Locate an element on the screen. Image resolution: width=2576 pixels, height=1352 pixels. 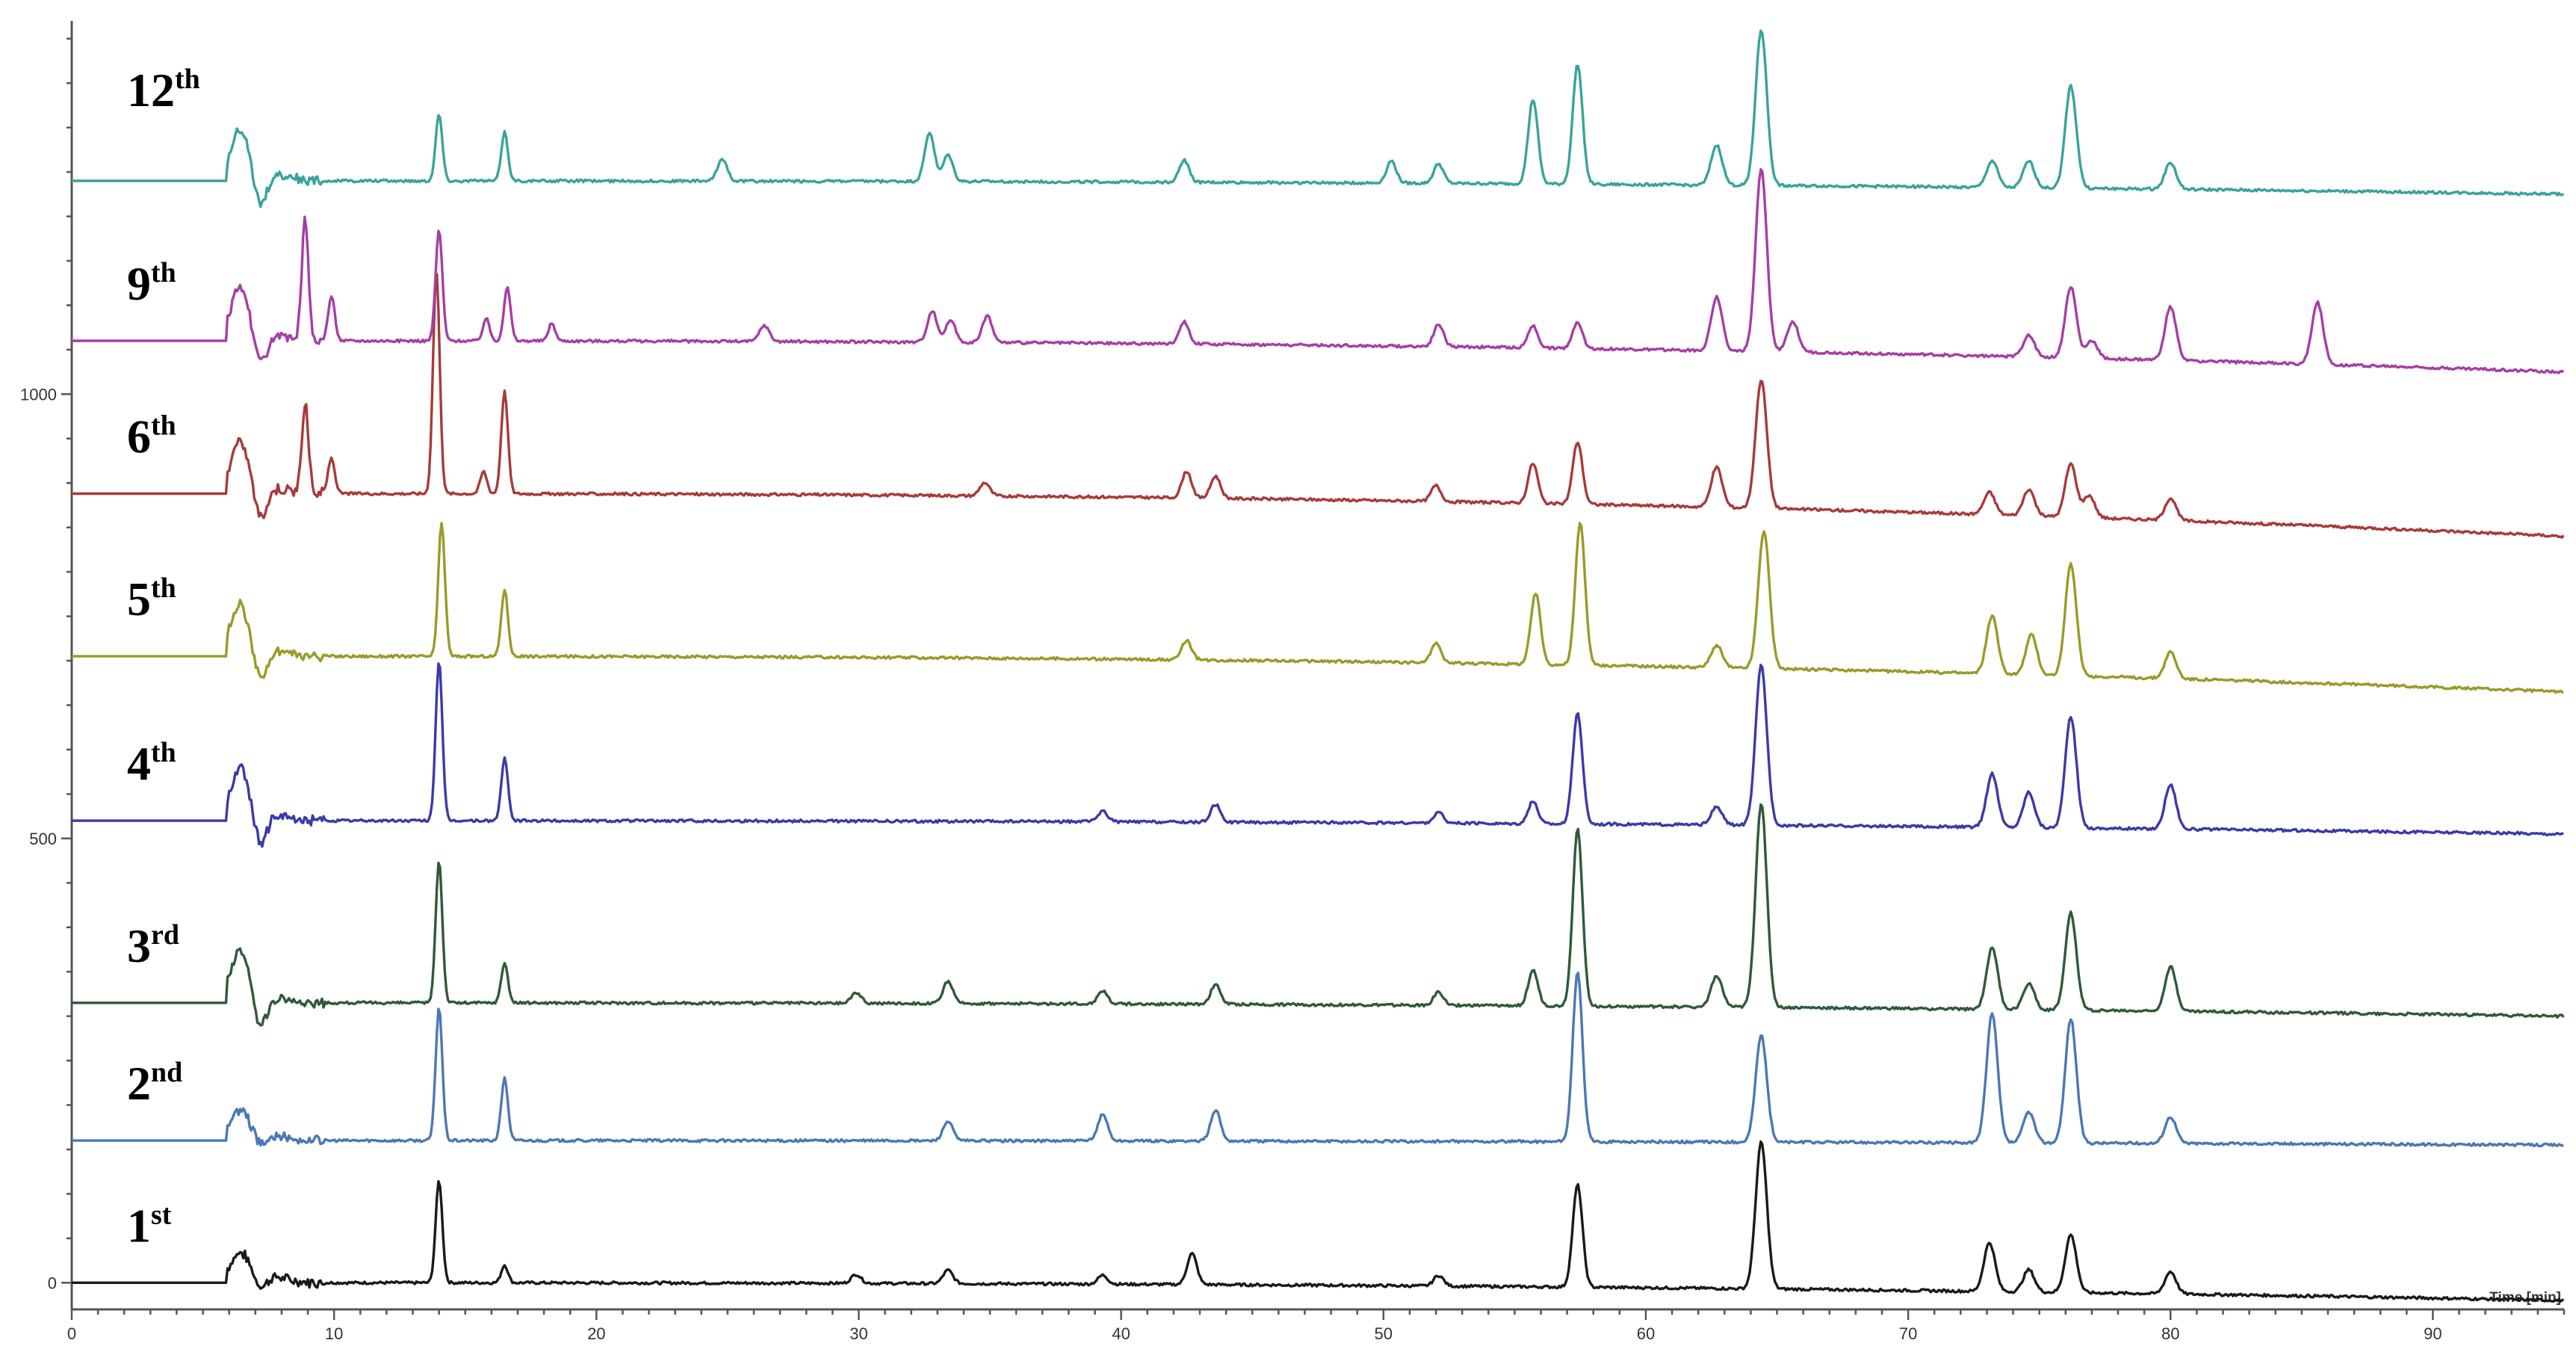
series-label-9th: 9th is located at coordinates (151, 283).